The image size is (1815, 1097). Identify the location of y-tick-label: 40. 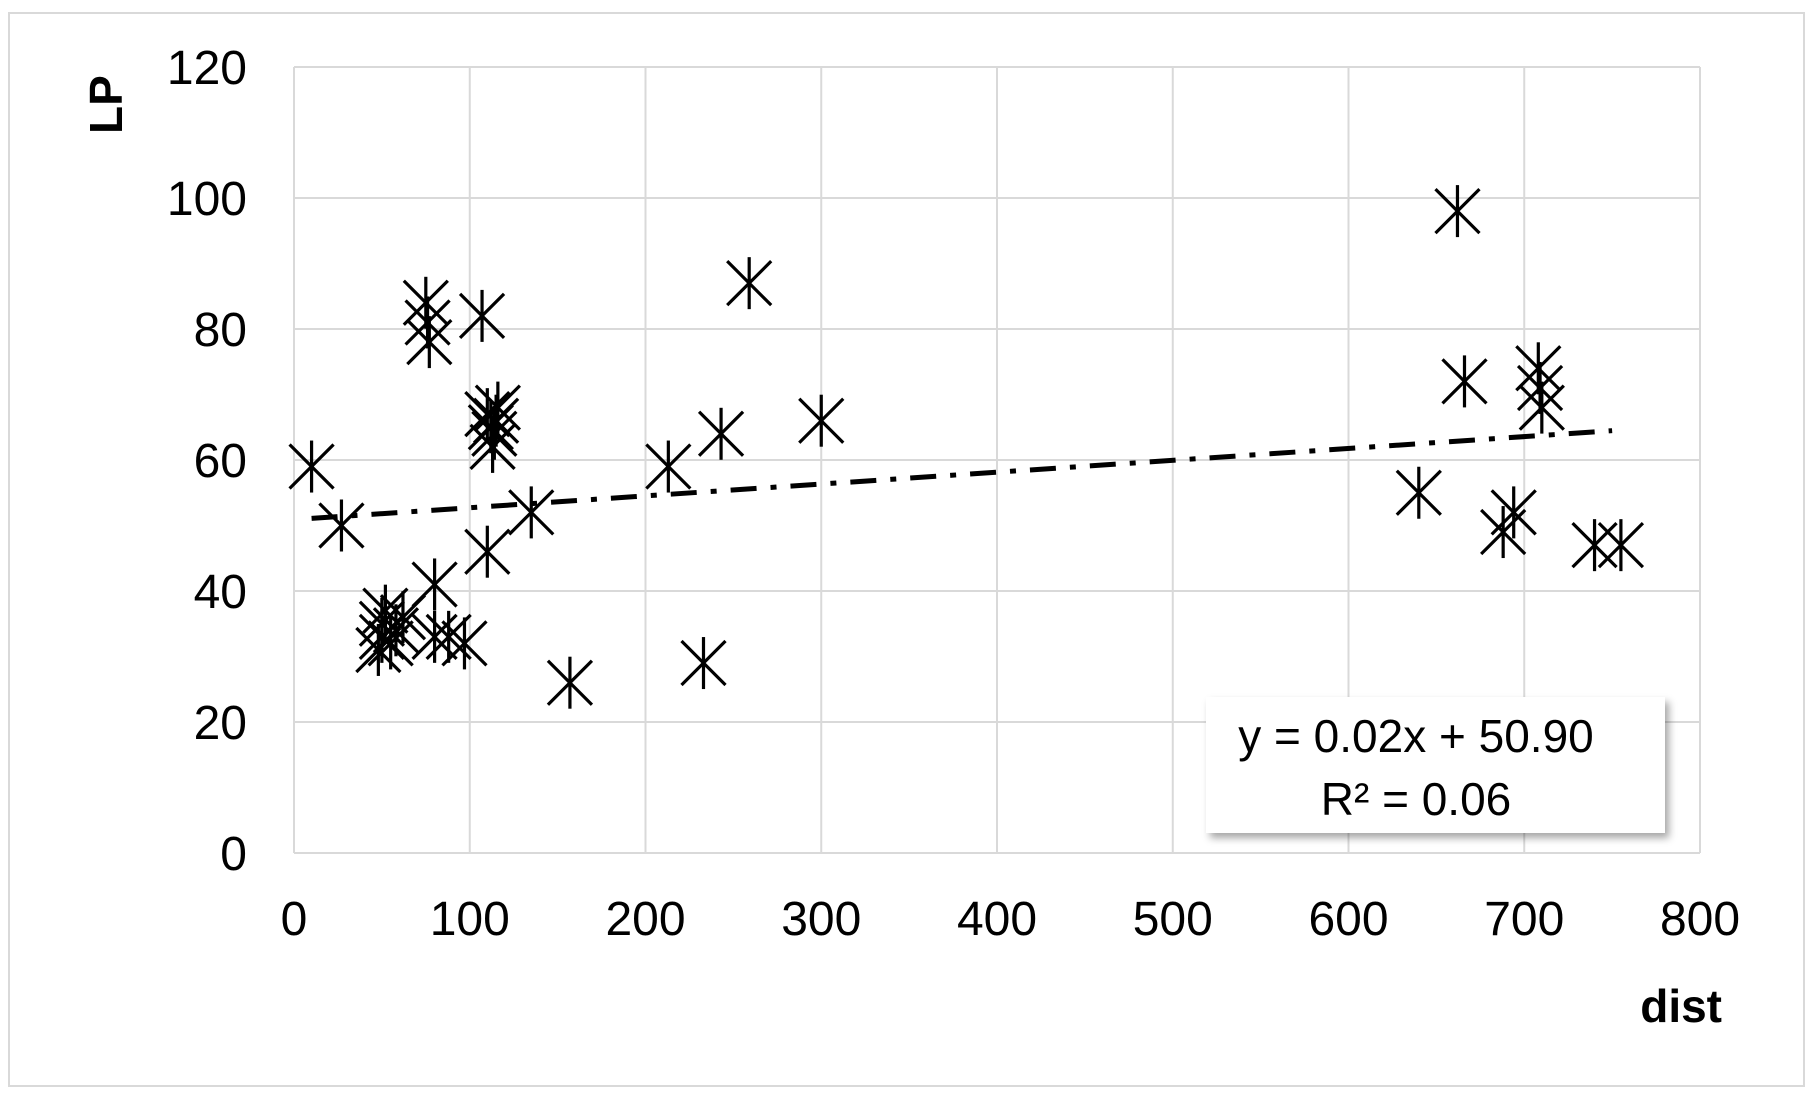
(220, 592).